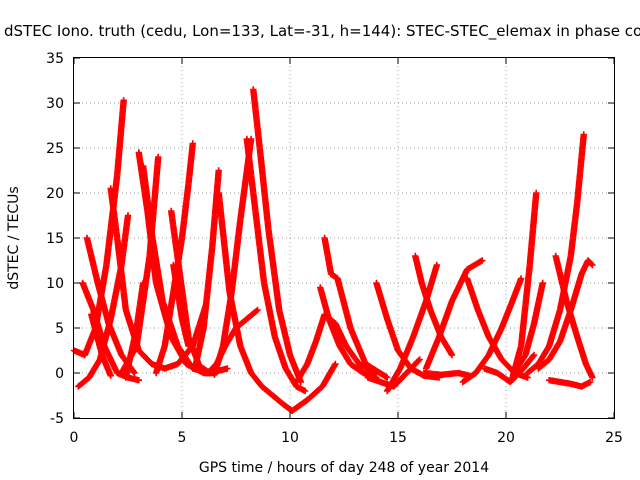 This screenshot has height=480, width=640. What do you see at coordinates (290, 438) in the screenshot?
I see `x-tick-label: 10` at bounding box center [290, 438].